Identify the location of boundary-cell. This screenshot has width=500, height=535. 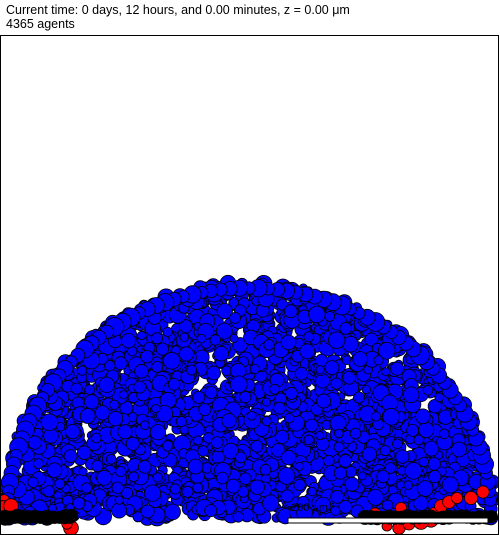
(70, 518).